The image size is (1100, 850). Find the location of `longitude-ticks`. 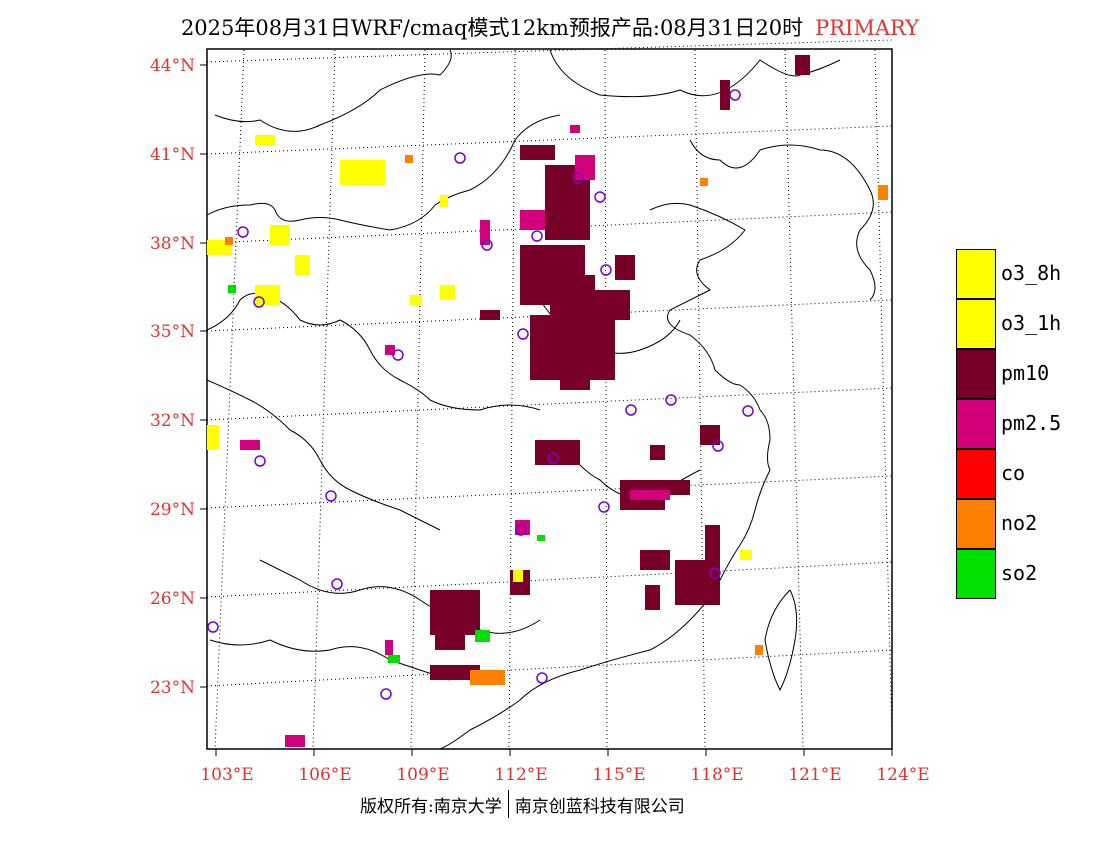

longitude-ticks is located at coordinates (554, 752).